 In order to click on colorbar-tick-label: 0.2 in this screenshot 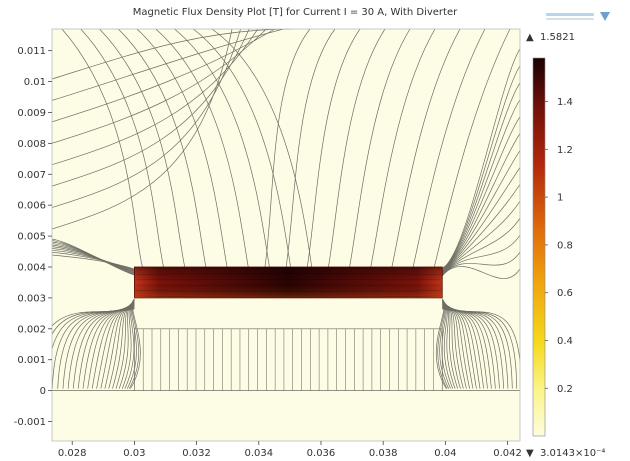, I will do `click(565, 389)`.